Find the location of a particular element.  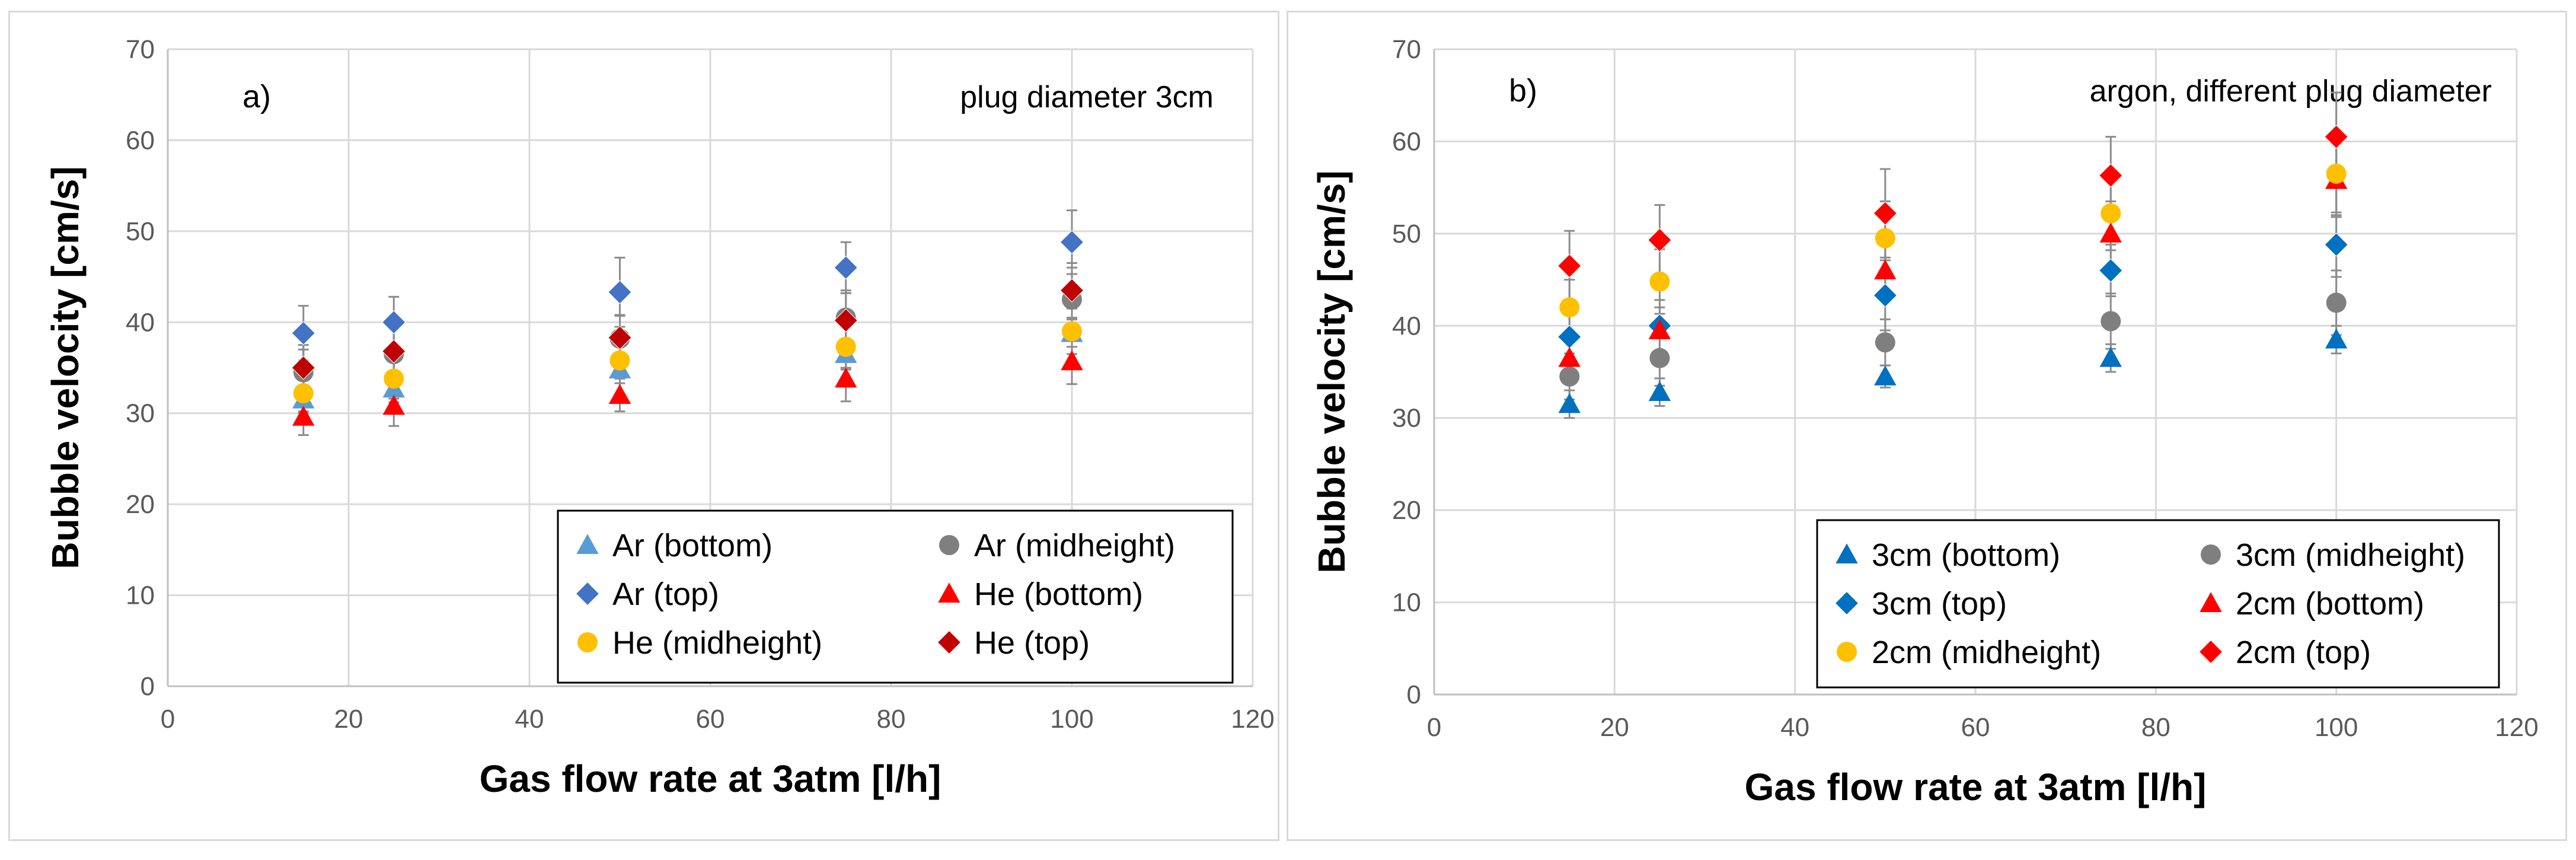

legend-entry-label: 2cm (top) is located at coordinates (2303, 652).